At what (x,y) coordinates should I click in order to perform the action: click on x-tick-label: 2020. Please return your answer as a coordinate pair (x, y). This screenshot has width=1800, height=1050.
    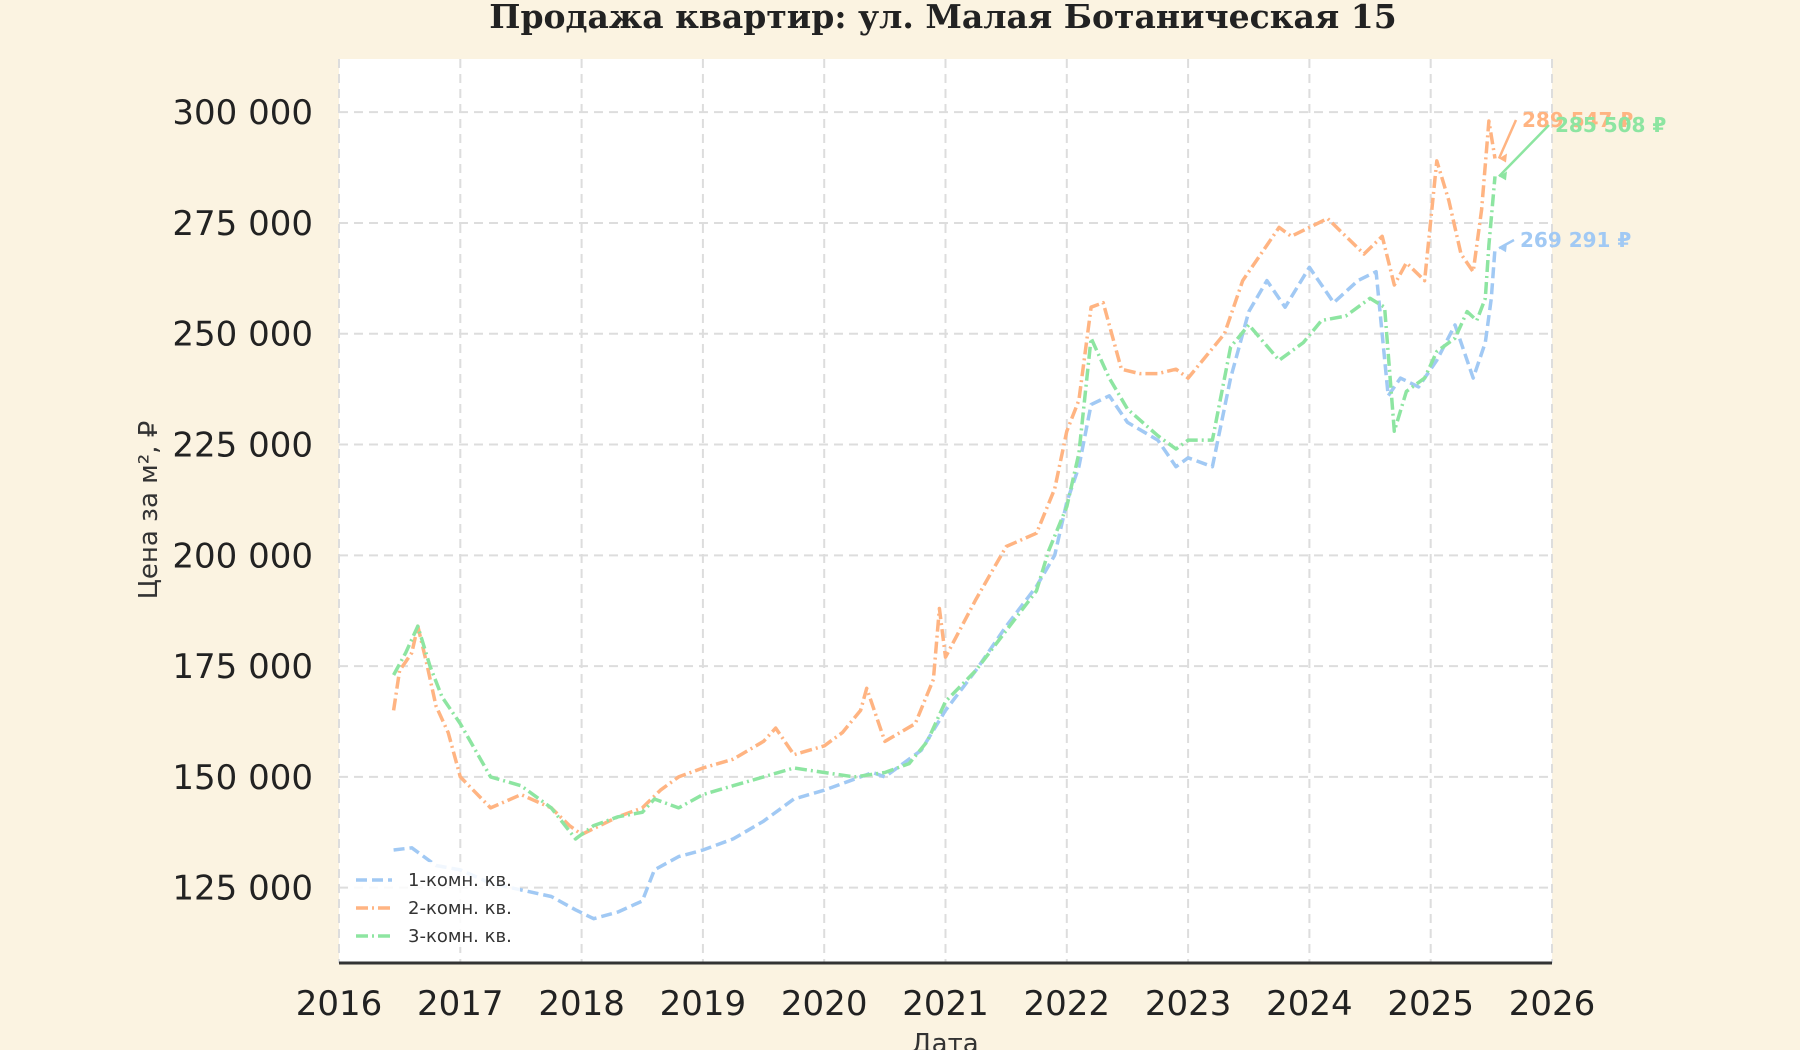
    Looking at the image, I should click on (824, 1004).